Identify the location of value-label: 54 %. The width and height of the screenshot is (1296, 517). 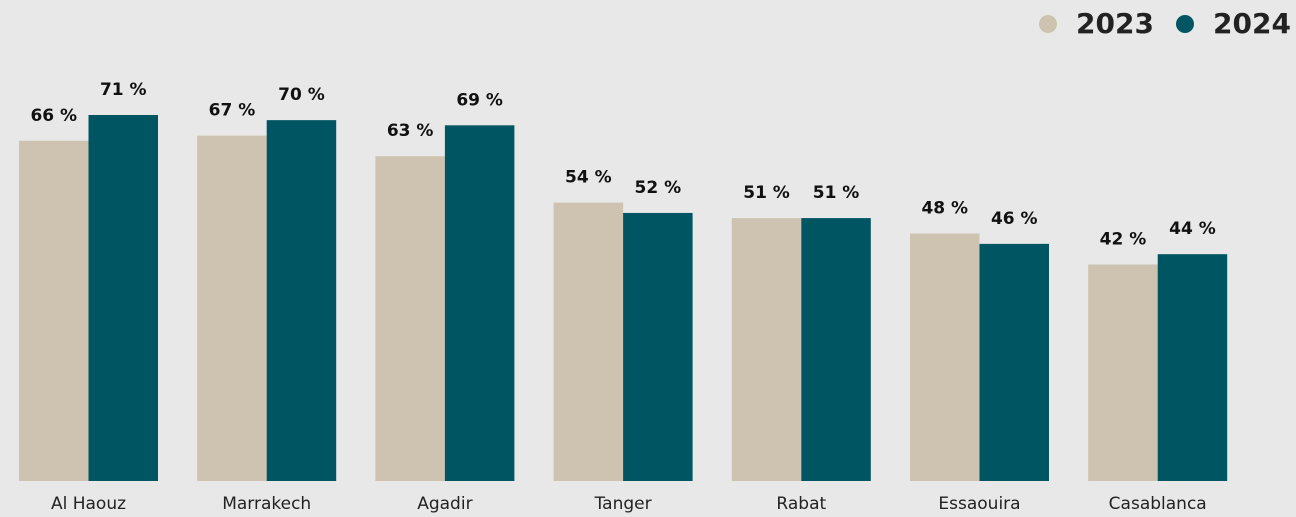
(588, 178).